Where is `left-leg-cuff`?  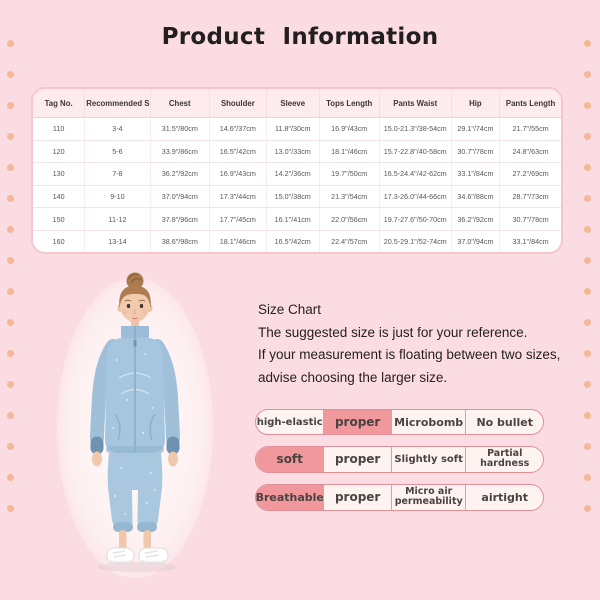 left-leg-cuff is located at coordinates (123, 527).